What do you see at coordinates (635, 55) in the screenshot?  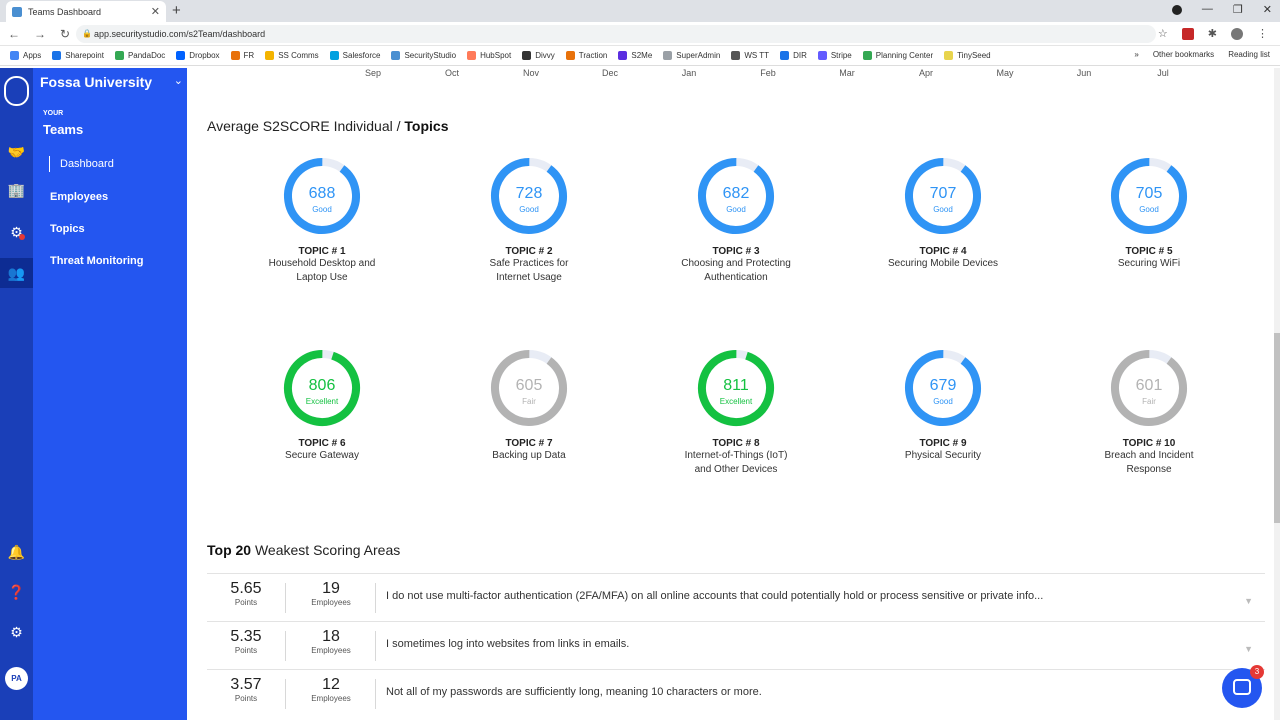 I see `bookmark-item: S2Me` at bounding box center [635, 55].